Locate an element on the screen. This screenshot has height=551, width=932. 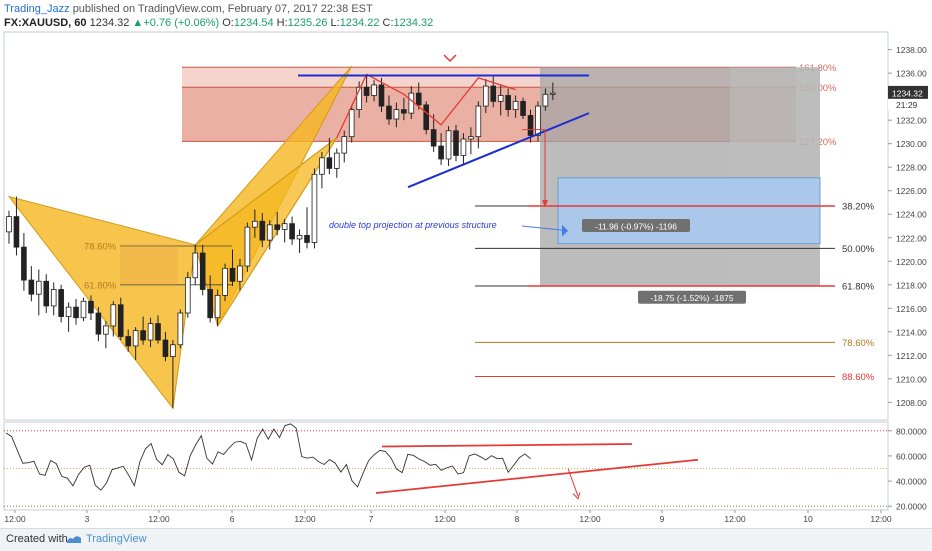
last-price-tag is located at coordinates (908, 92).